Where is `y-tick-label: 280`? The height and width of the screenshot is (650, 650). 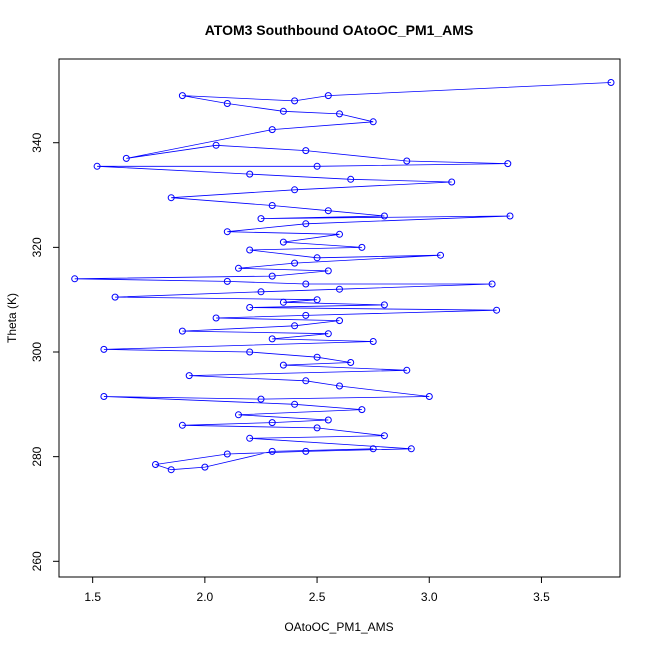
y-tick-label: 280 is located at coordinates (37, 456).